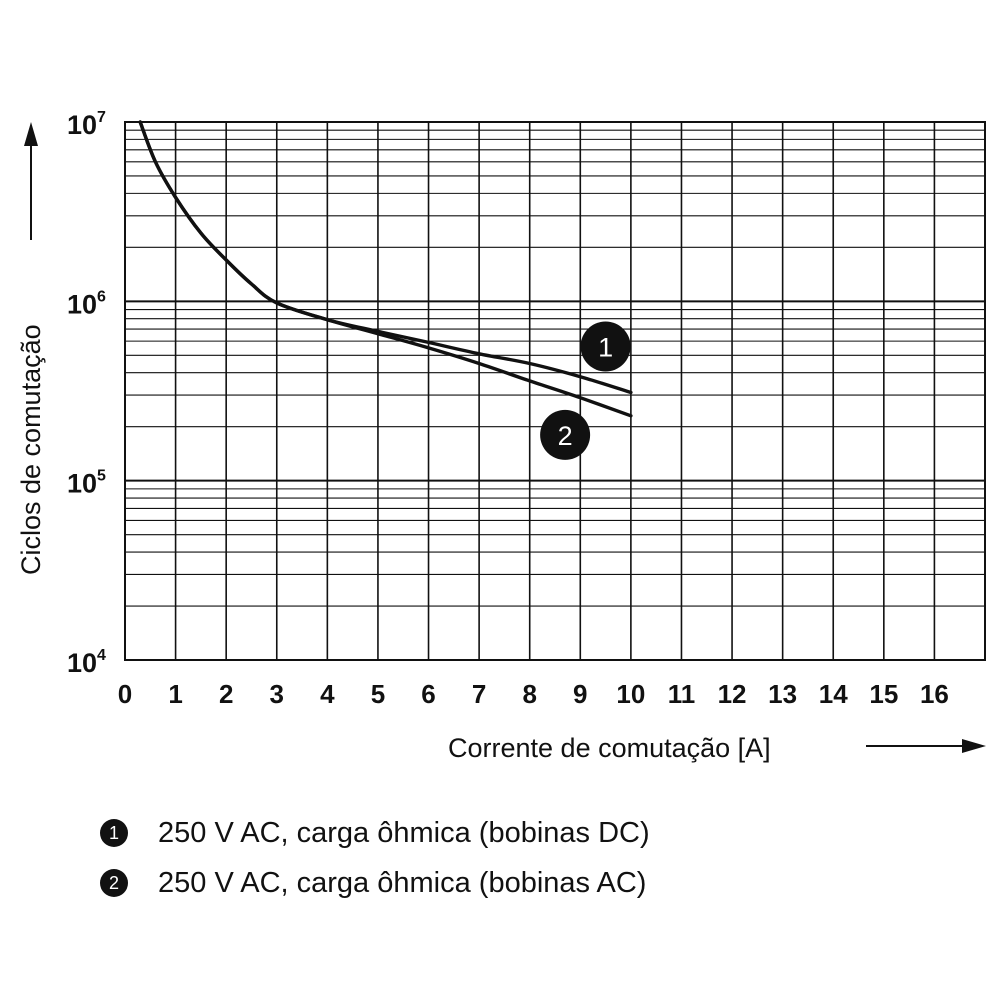 The image size is (1000, 1000). Describe the element at coordinates (277, 694) in the screenshot. I see `x-tick-label-3: 3` at that location.